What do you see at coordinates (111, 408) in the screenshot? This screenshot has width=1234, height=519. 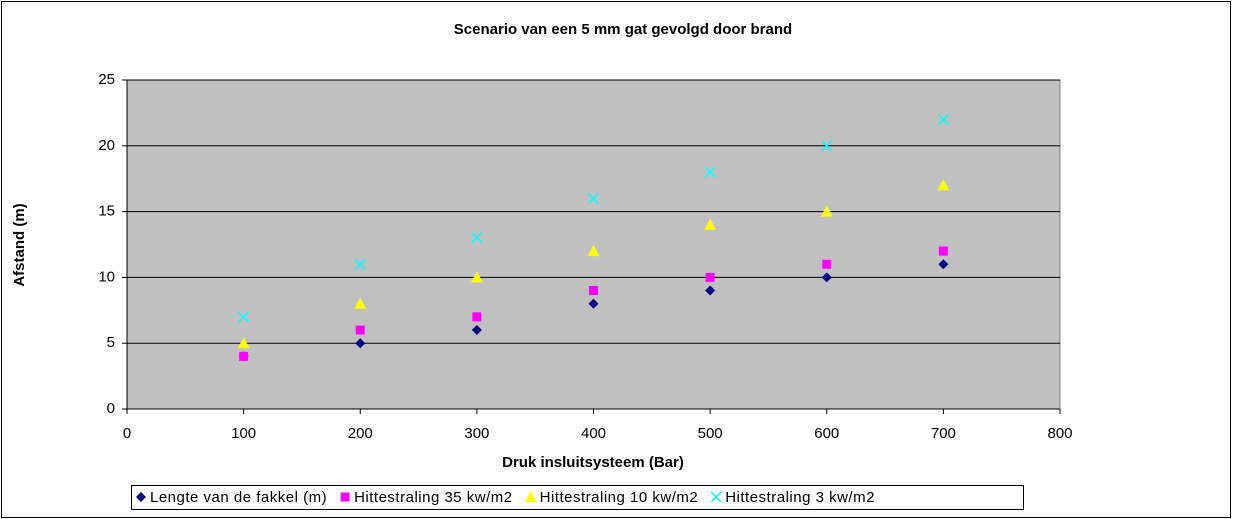 I see `y-tick-label: 0` at bounding box center [111, 408].